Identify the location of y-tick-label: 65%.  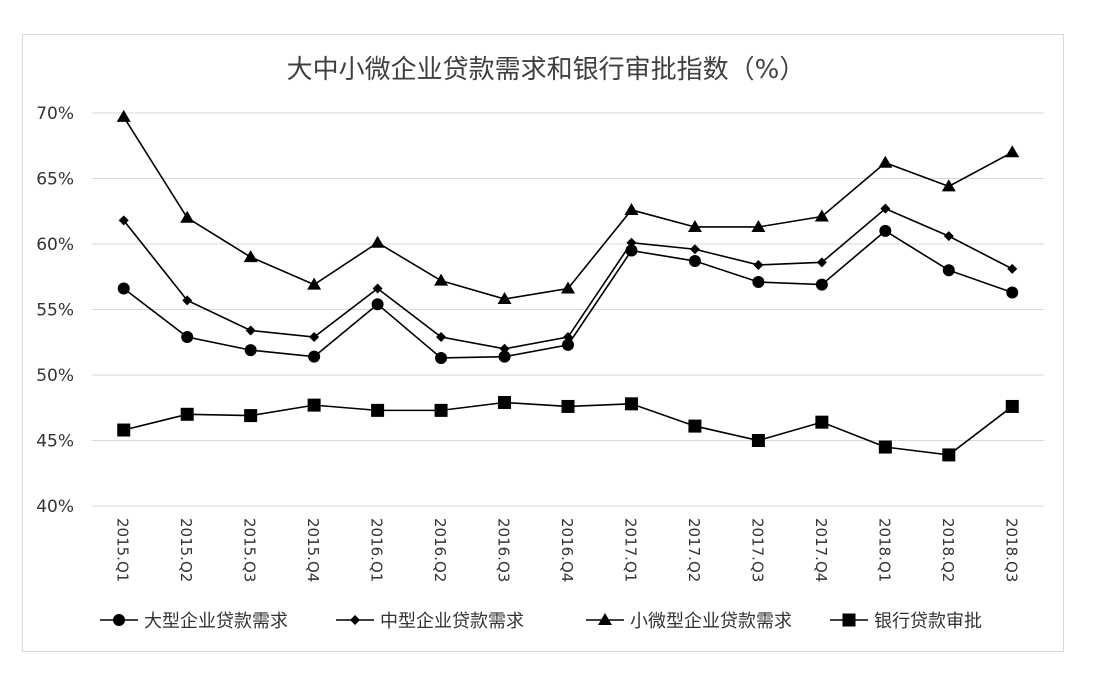
(55, 180).